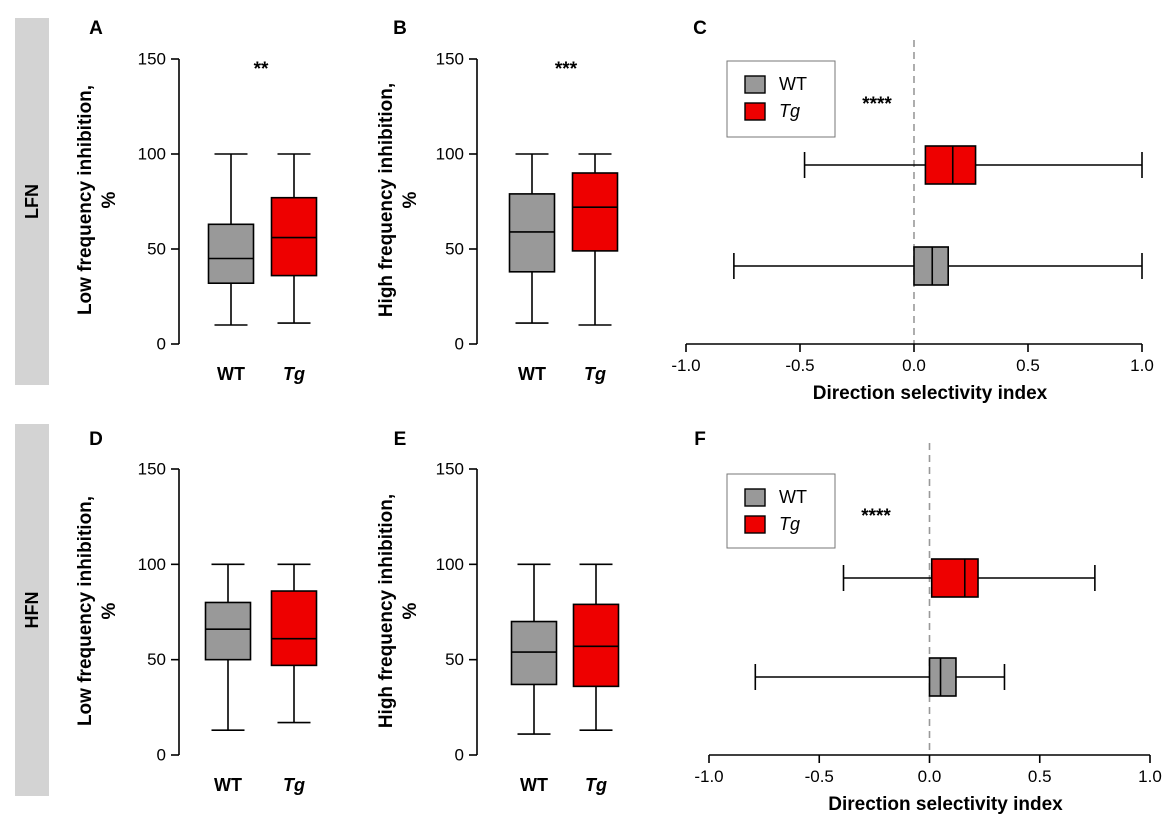  I want to click on panel-letter: D, so click(96, 439).